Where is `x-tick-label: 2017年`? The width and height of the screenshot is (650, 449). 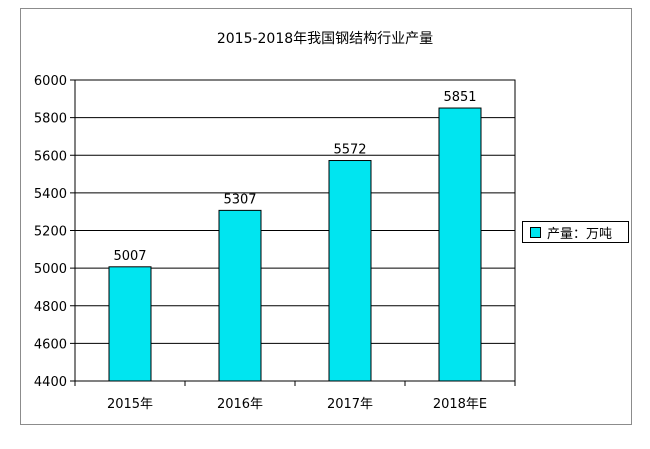
x-tick-label: 2017年 is located at coordinates (350, 404).